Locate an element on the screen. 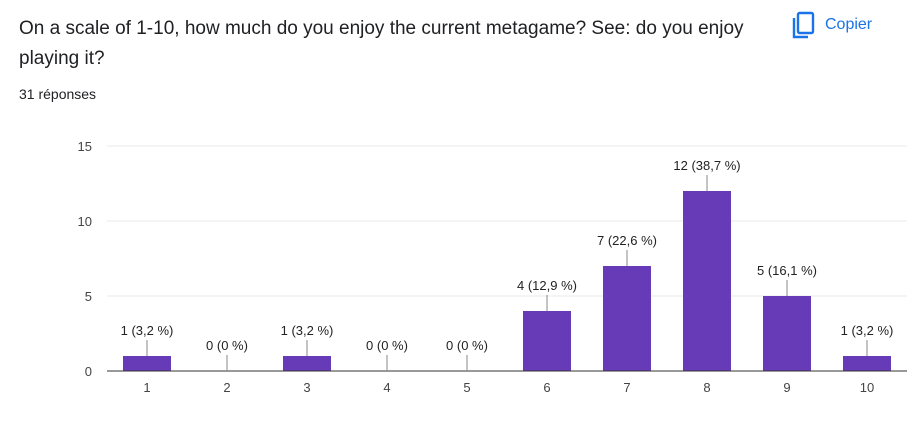 The image size is (918, 423). data-label: 7 (22,6 %) is located at coordinates (627, 240).